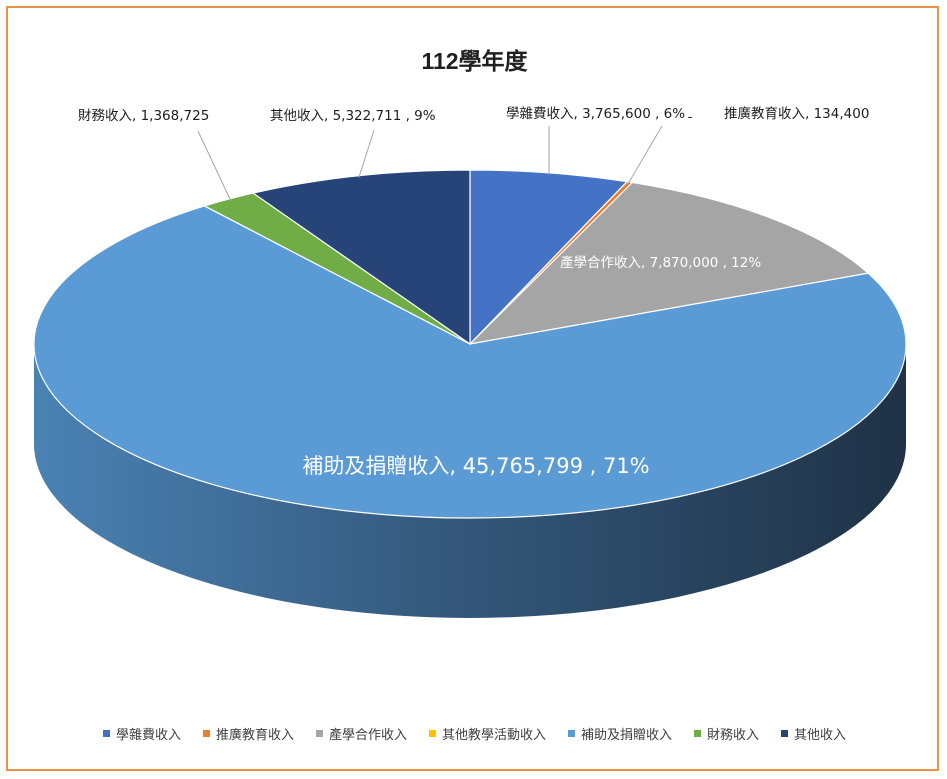 The height and width of the screenshot is (779, 947). I want to click on legend-item-5: 財務收入, so click(726, 733).